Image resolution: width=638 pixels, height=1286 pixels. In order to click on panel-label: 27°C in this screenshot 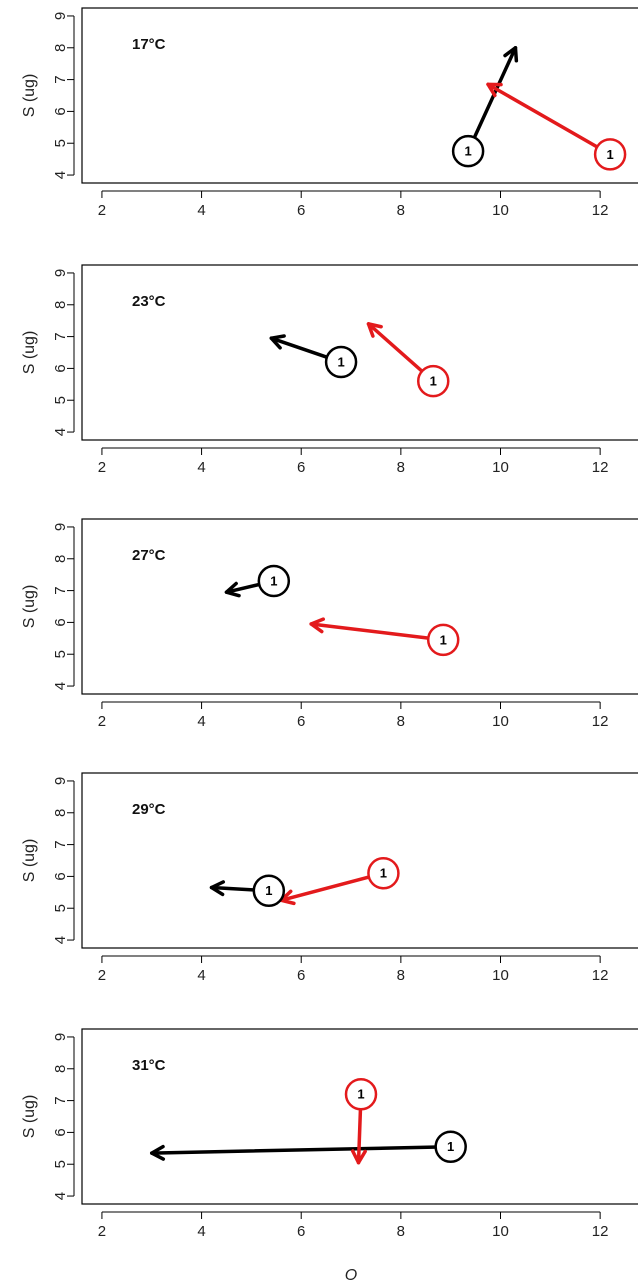, I will do `click(149, 555)`.